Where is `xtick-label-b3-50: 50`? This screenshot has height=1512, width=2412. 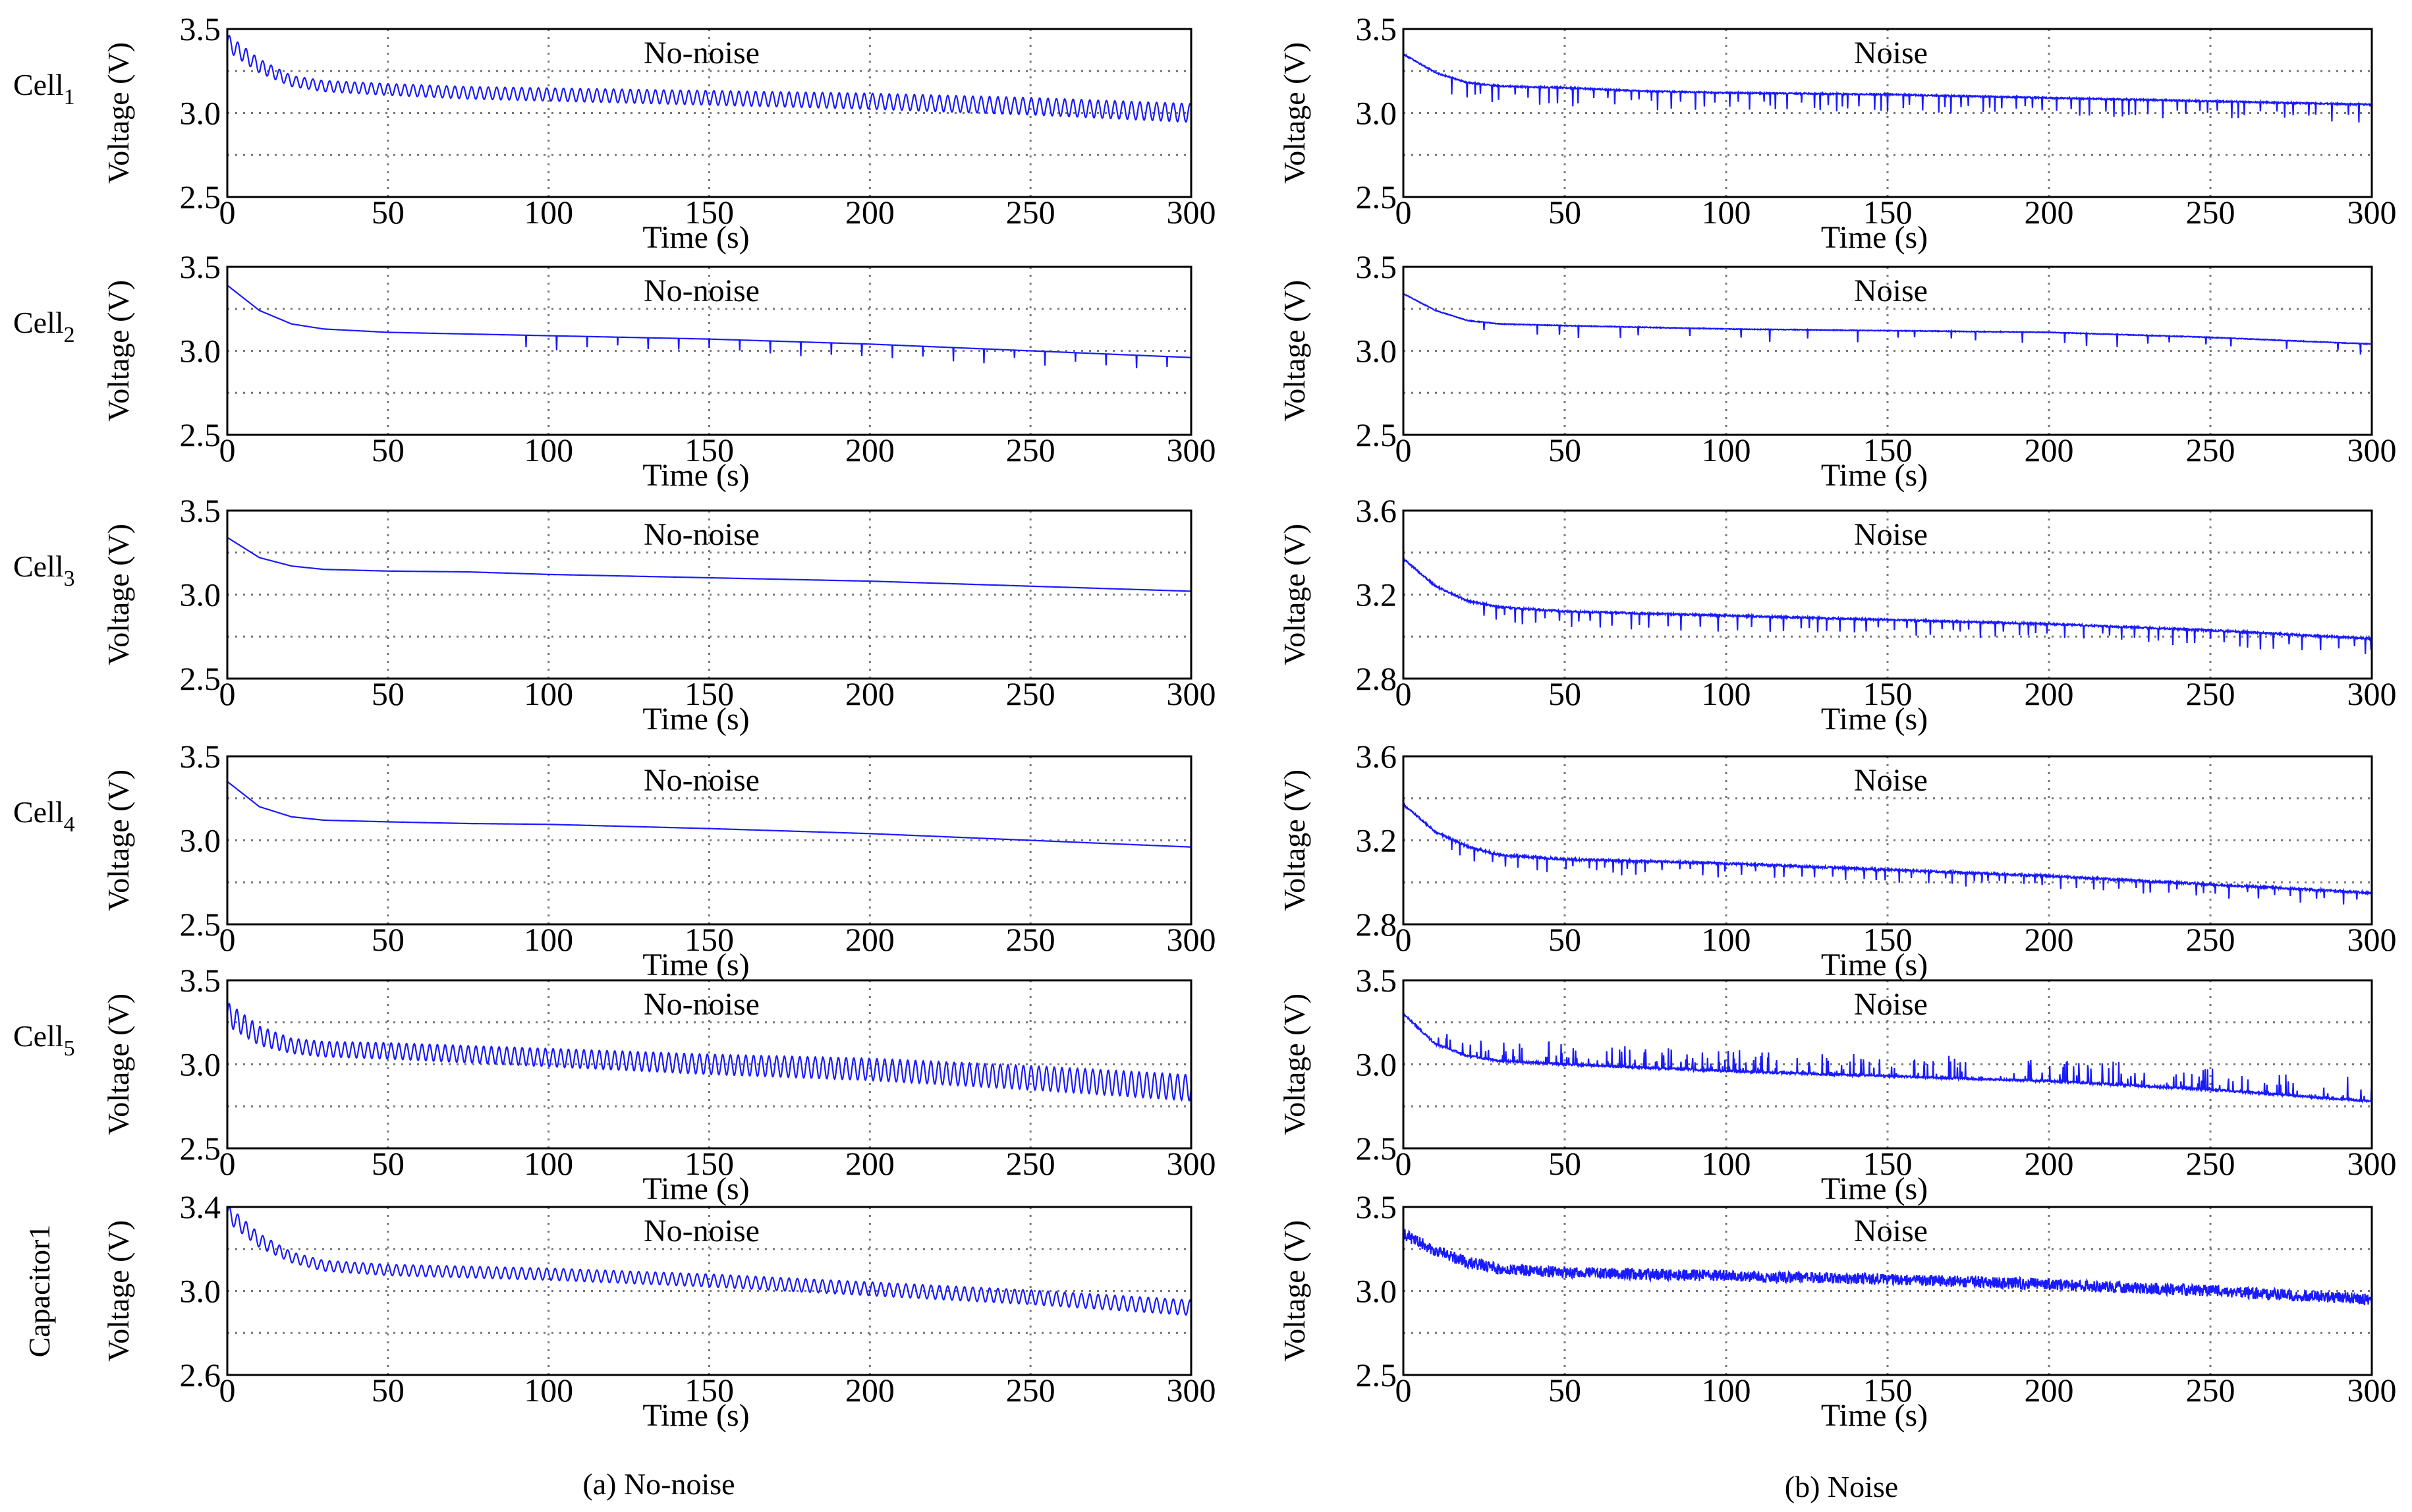
xtick-label-b3-50: 50 is located at coordinates (1564, 693).